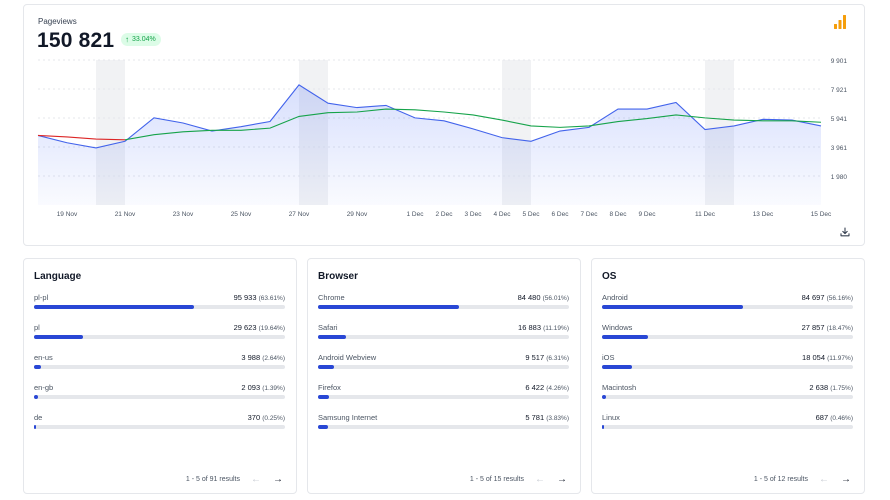 The height and width of the screenshot is (500, 890). Describe the element at coordinates (347, 357) in the screenshot. I see `browser-row-name: Android Webview` at that location.